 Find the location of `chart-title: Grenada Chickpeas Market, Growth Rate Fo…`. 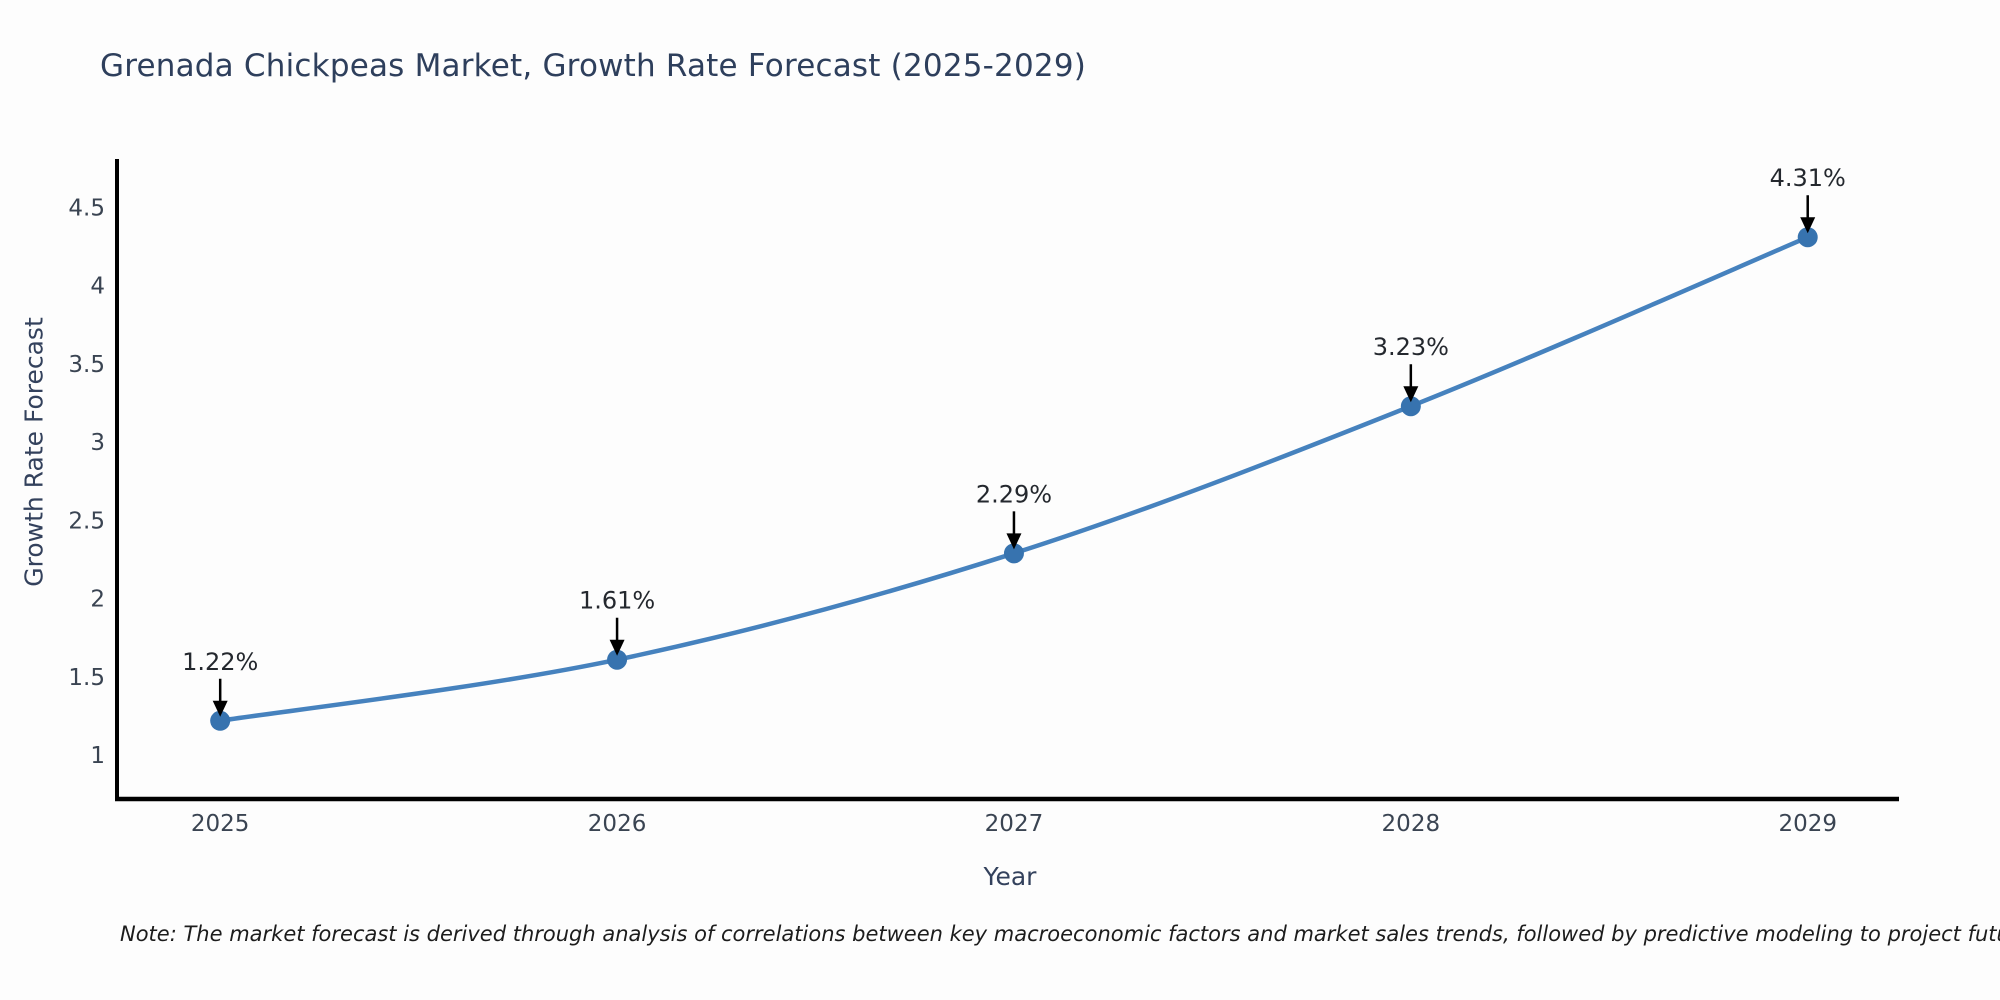

chart-title: Grenada Chickpeas Market, Growth Rate Fo… is located at coordinates (593, 66).